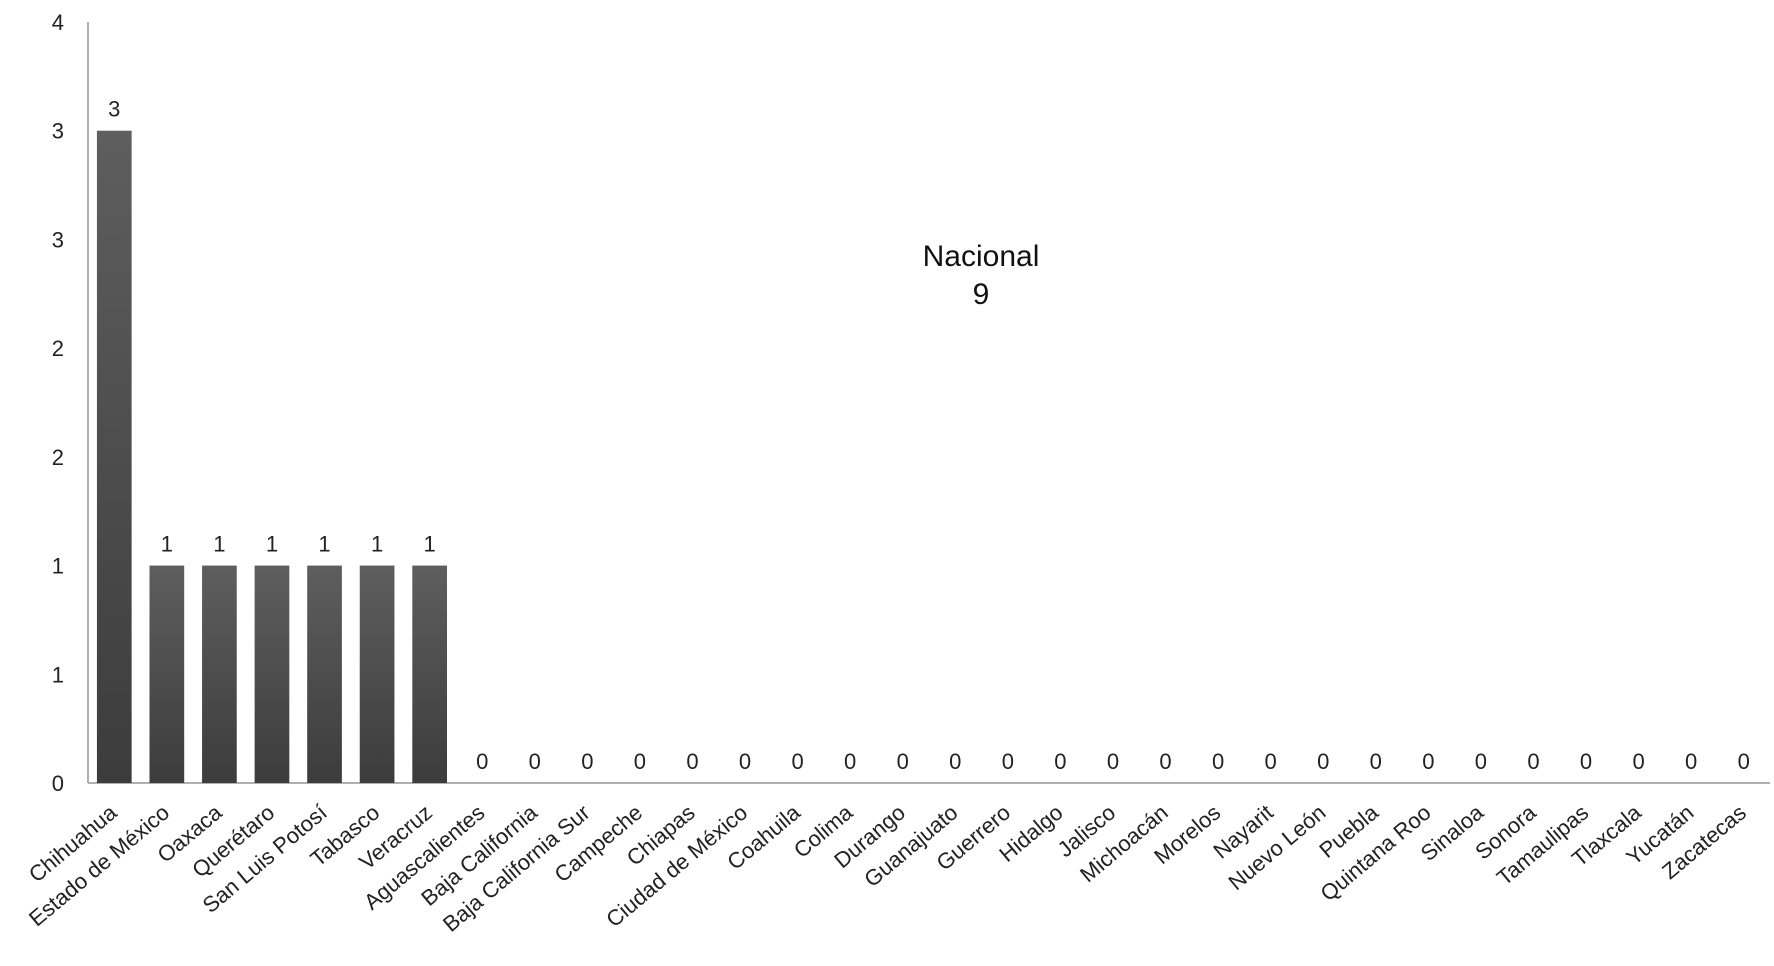  I want to click on y-tick-label: 0, so click(58, 783).